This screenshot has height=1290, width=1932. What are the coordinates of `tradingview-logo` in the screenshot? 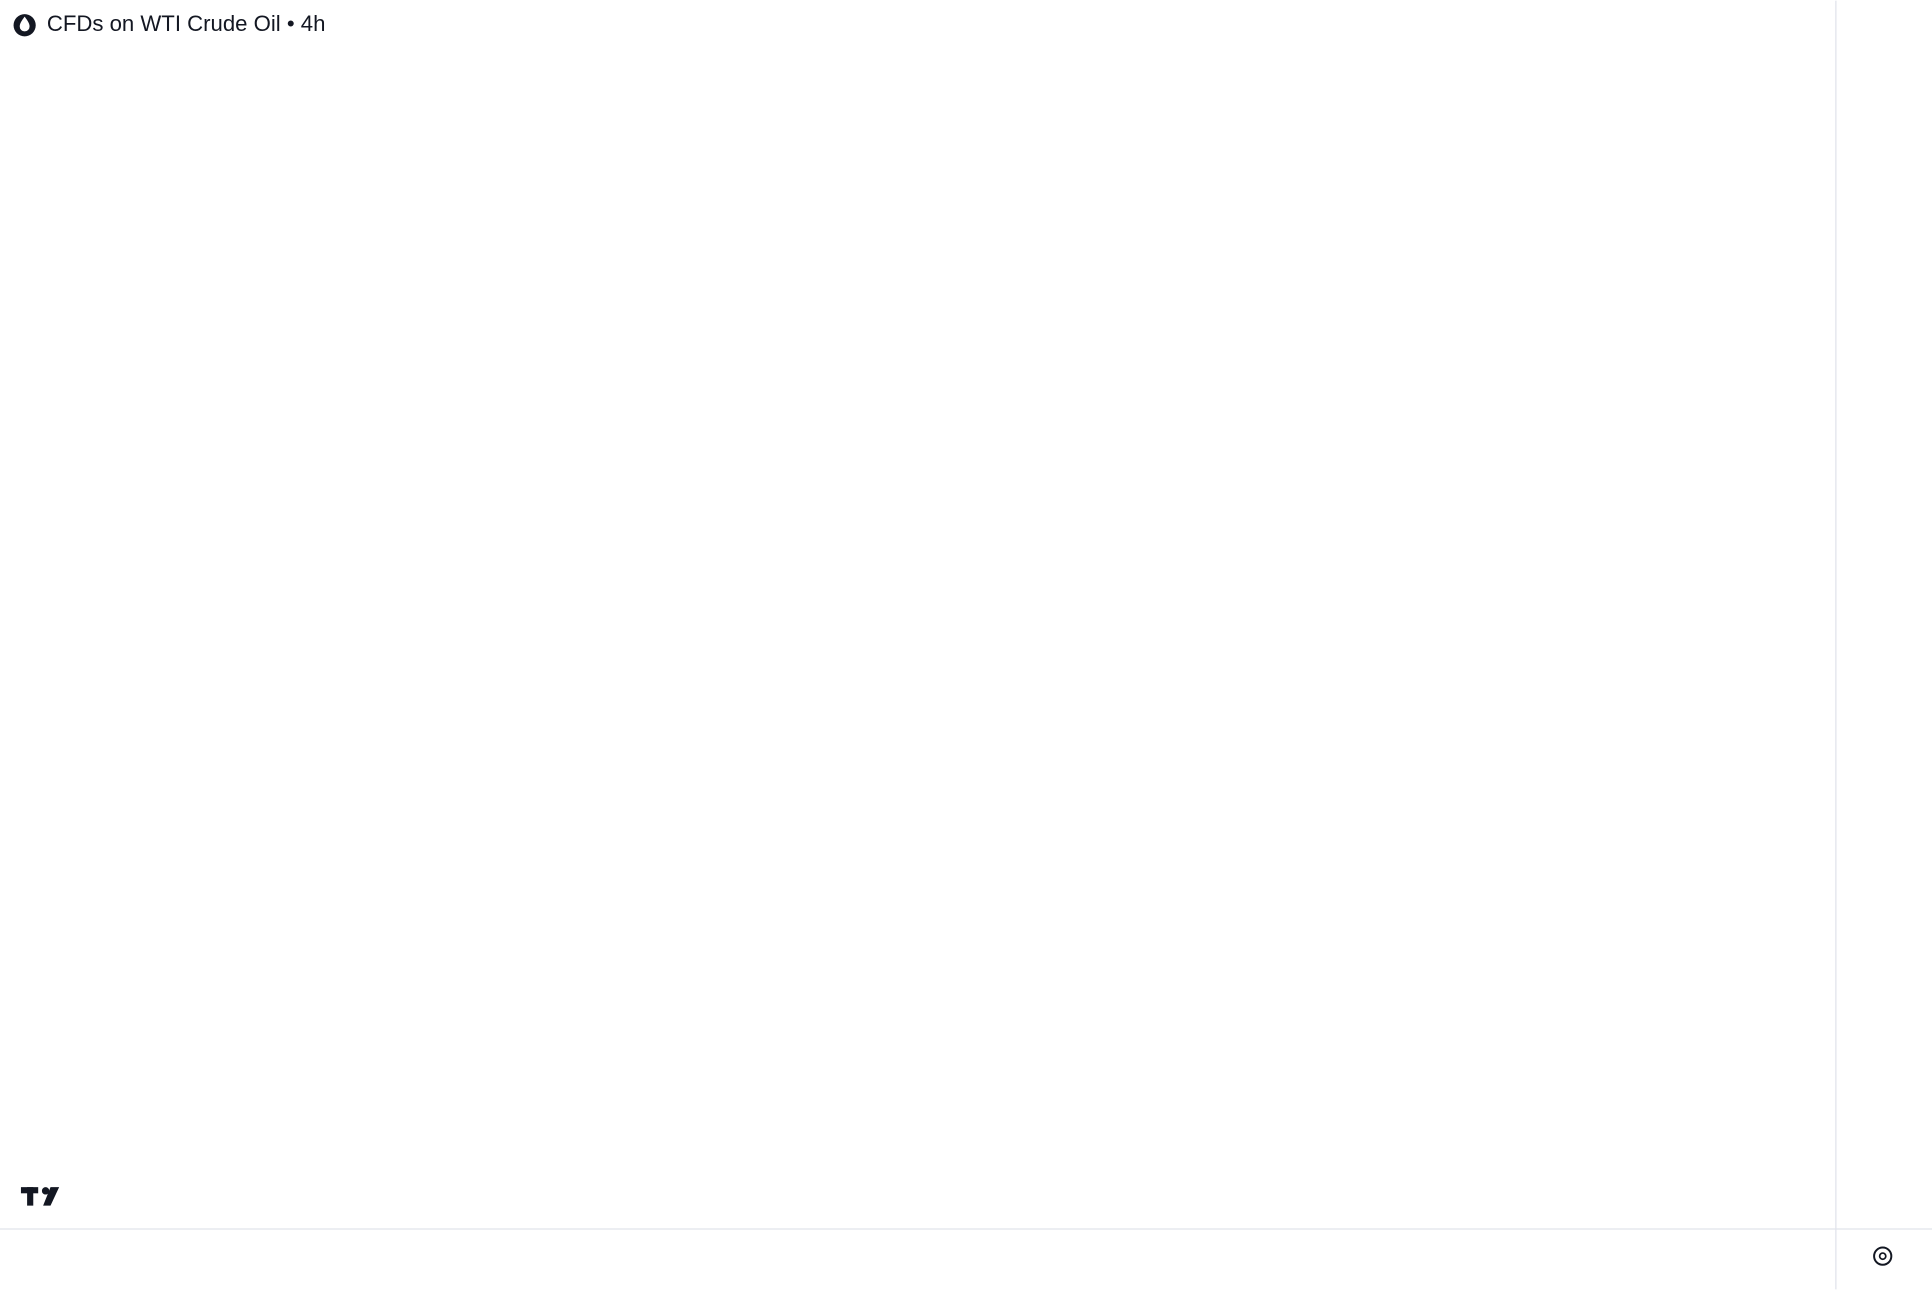 It's located at (40, 1196).